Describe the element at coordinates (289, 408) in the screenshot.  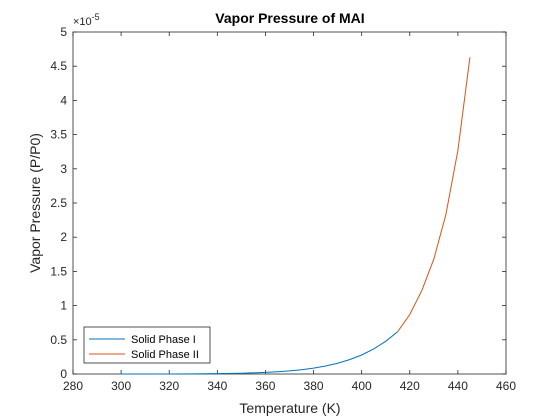
I see `x-axis-label: Temperature (K)` at that location.